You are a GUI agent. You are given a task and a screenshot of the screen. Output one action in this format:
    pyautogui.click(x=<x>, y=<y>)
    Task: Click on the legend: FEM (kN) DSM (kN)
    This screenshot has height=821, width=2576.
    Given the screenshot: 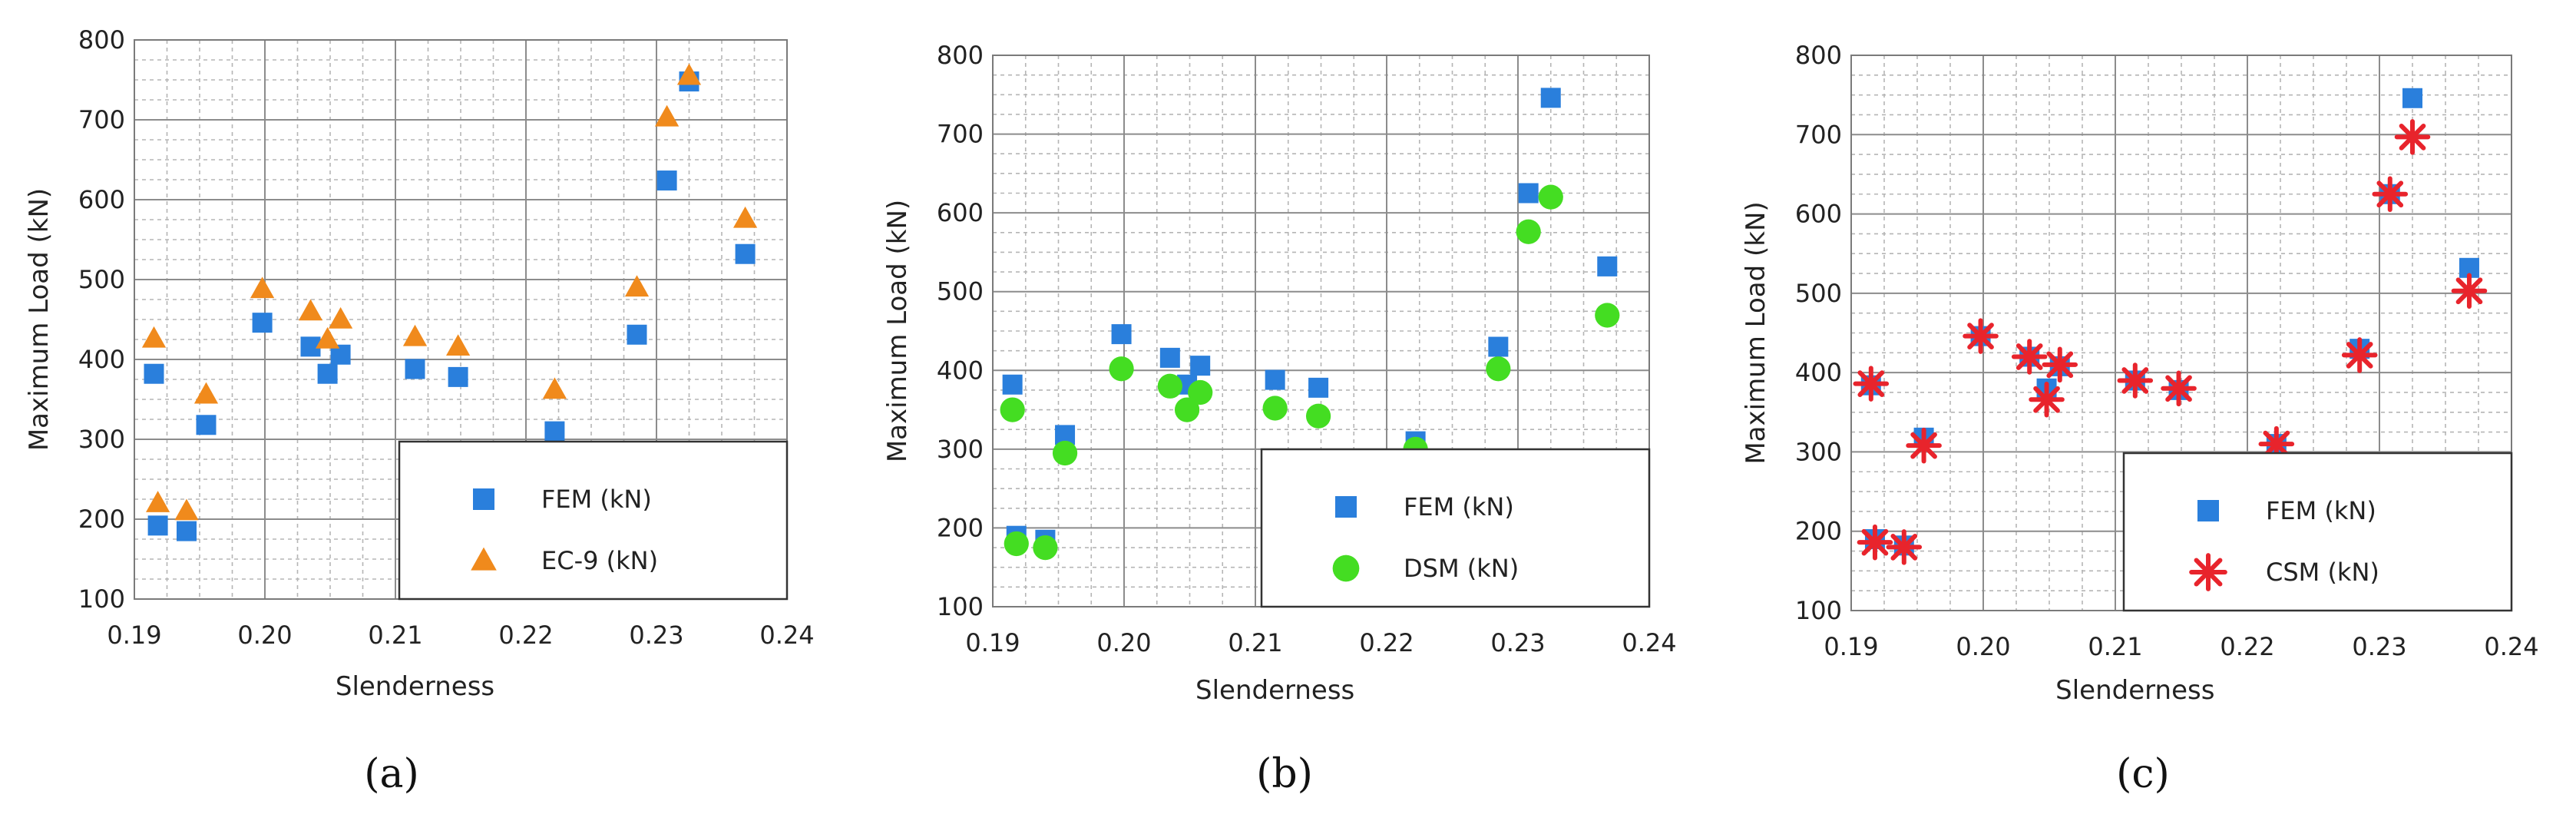 What is the action you would take?
    pyautogui.click(x=1455, y=528)
    